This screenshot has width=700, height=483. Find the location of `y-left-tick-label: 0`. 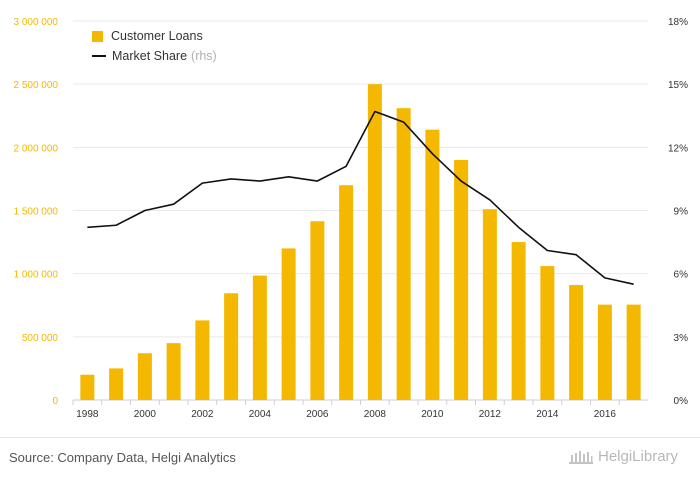

y-left-tick-label: 0 is located at coordinates (55, 401).